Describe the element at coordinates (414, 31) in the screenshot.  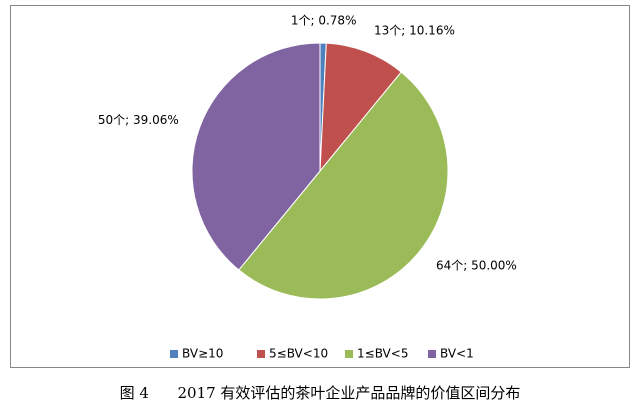
I see `data-label: 13个; 10.16%` at that location.